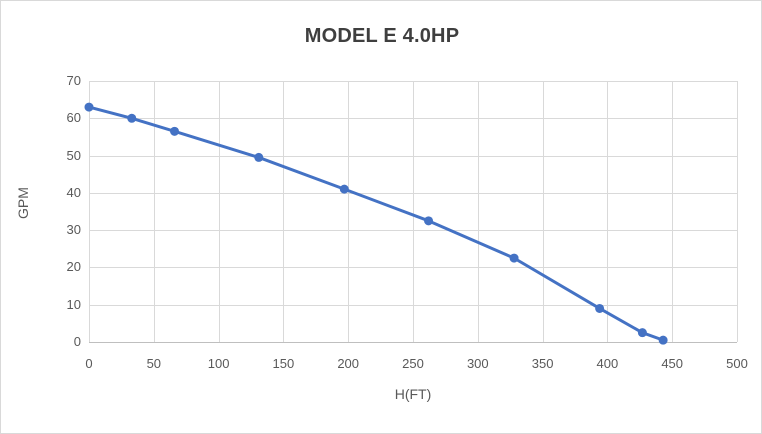 The image size is (762, 434). I want to click on x-tick-label: 0, so click(89, 363).